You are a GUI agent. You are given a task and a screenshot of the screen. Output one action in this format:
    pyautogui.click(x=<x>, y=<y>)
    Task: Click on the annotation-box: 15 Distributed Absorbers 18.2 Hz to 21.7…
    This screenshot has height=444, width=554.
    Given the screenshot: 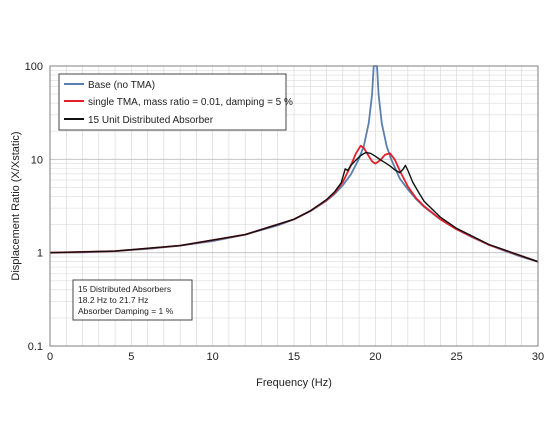 What is the action you would take?
    pyautogui.click(x=132, y=300)
    